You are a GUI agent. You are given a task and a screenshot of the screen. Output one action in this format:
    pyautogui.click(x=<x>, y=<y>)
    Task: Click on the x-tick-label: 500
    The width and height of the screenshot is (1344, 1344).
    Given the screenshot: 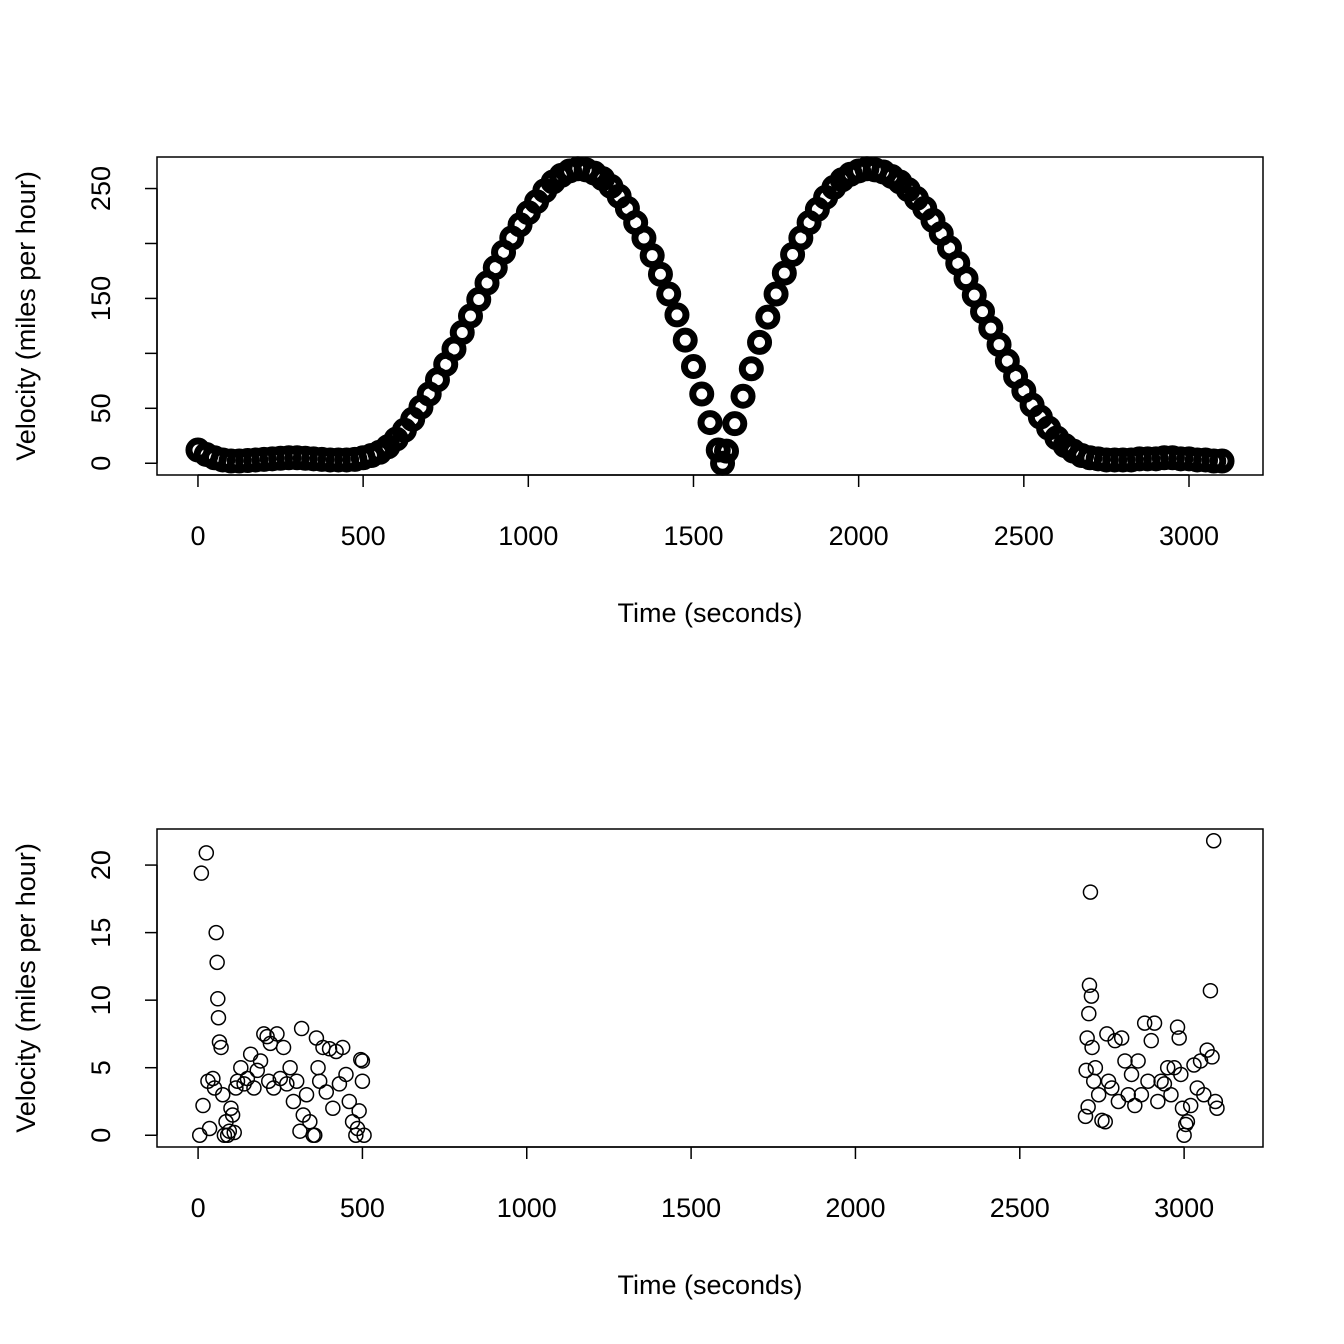 What is the action you would take?
    pyautogui.click(x=362, y=1208)
    